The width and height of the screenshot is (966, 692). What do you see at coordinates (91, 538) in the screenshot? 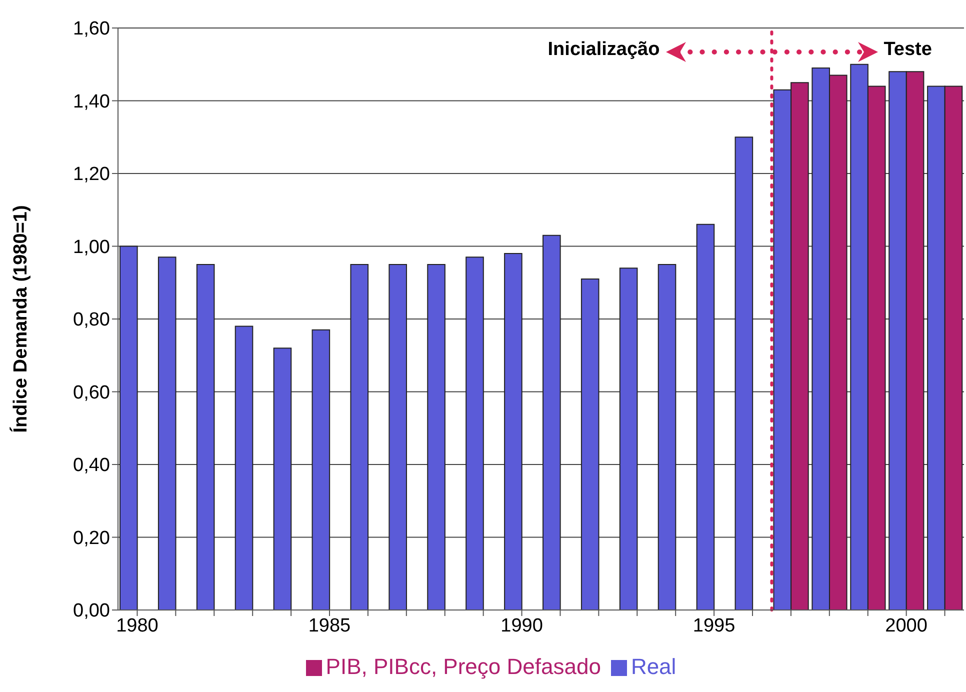
I see `y-tick-label: 0,20` at bounding box center [91, 538].